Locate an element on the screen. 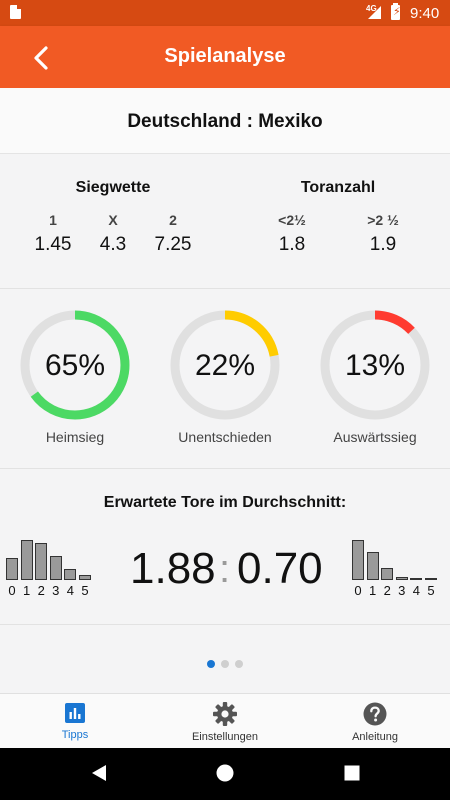 The image size is (450, 800). home-circle-icon is located at coordinates (225, 773).